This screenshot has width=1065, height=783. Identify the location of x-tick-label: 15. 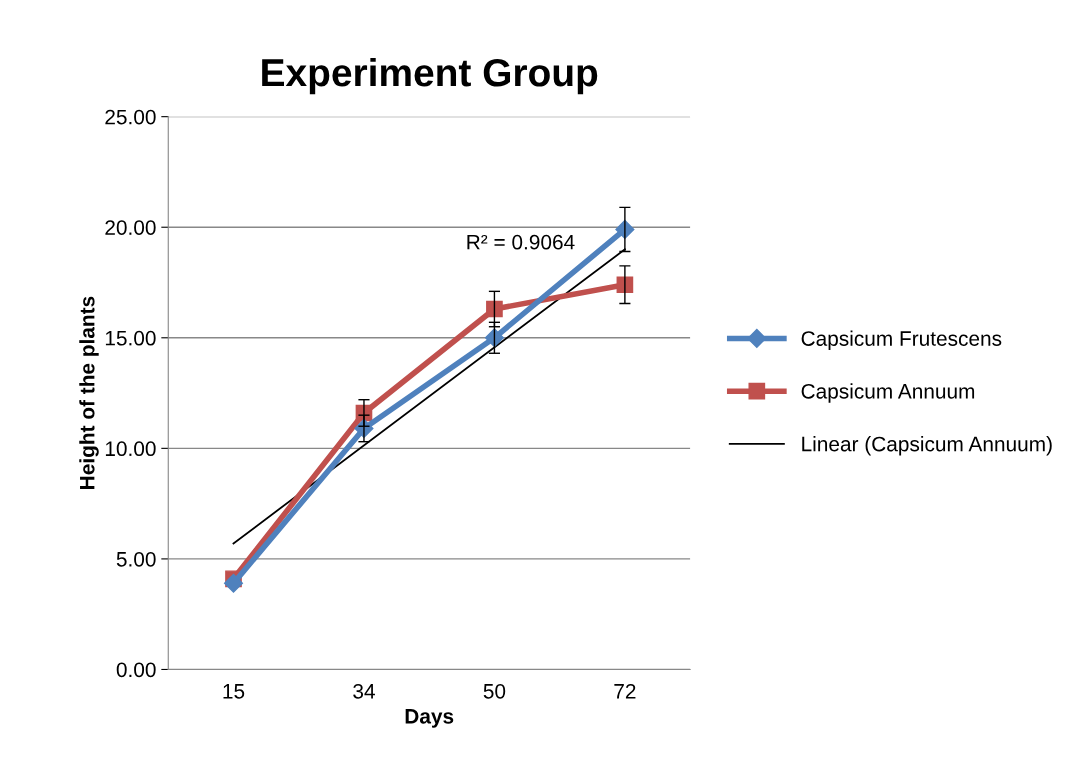
(234, 691).